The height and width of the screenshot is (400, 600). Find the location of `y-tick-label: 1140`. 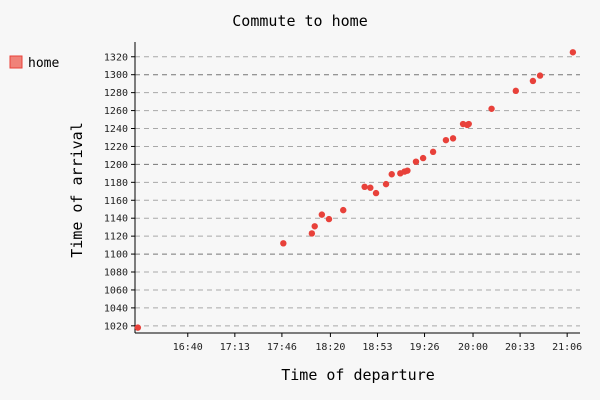

y-tick-label: 1140 is located at coordinates (116, 219).